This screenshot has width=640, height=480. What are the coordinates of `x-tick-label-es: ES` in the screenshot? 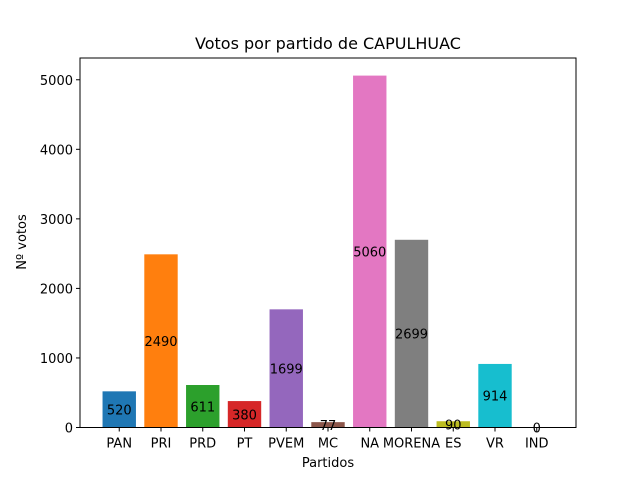 It's located at (453, 444).